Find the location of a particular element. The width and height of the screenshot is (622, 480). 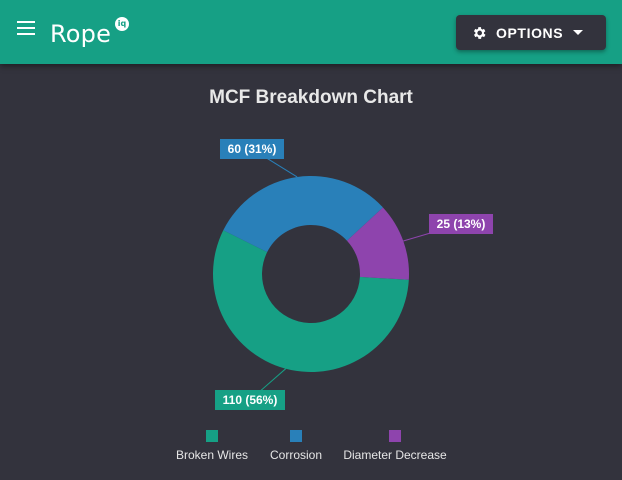

options-button: OPTIONS is located at coordinates (531, 32).